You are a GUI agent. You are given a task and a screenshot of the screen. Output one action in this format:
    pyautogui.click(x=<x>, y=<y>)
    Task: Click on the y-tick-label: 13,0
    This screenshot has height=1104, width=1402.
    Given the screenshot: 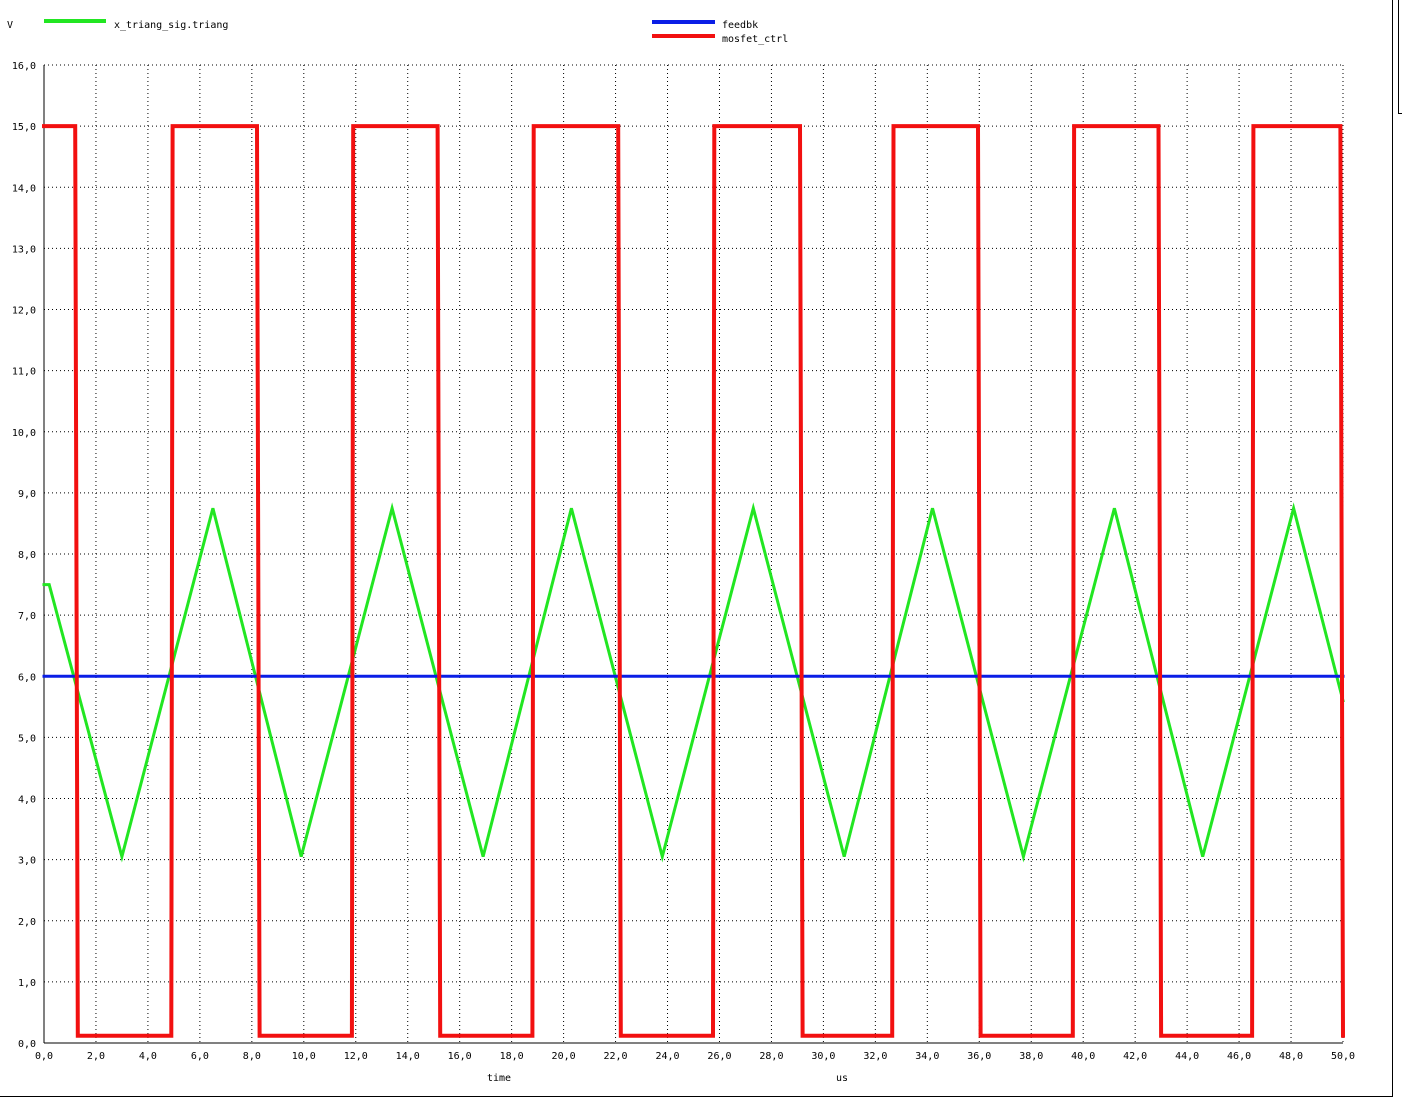 What is the action you would take?
    pyautogui.click(x=24, y=249)
    